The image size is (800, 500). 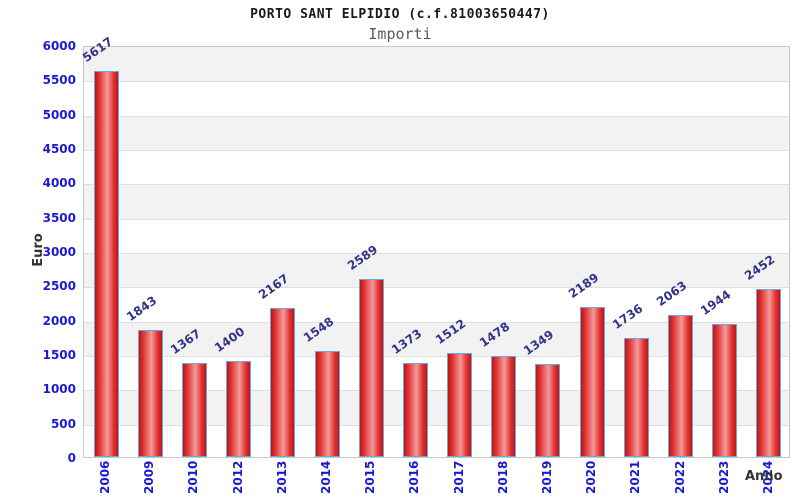 I want to click on y-tick-label: 1000, so click(x=59, y=389).